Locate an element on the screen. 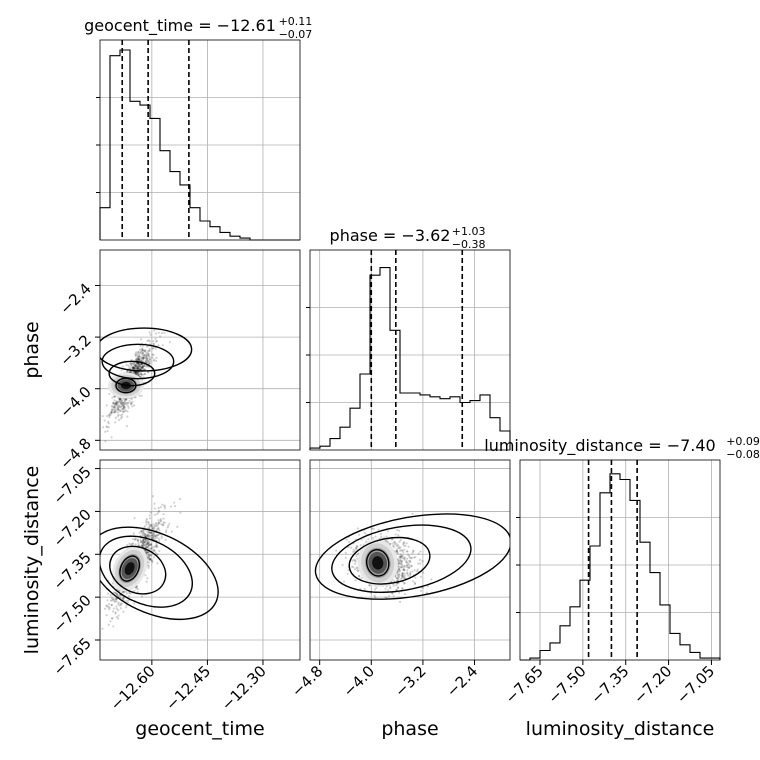 The height and width of the screenshot is (760, 760). y-axis-label-phase: phase is located at coordinates (32, 349).